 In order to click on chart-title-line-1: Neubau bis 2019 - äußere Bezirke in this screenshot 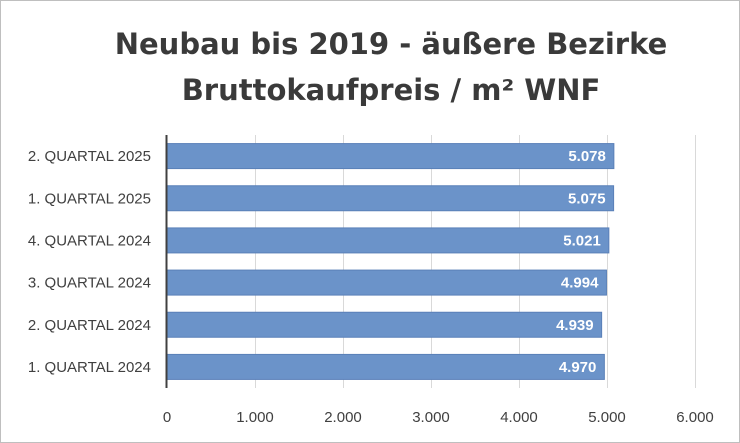, I will do `click(391, 44)`.